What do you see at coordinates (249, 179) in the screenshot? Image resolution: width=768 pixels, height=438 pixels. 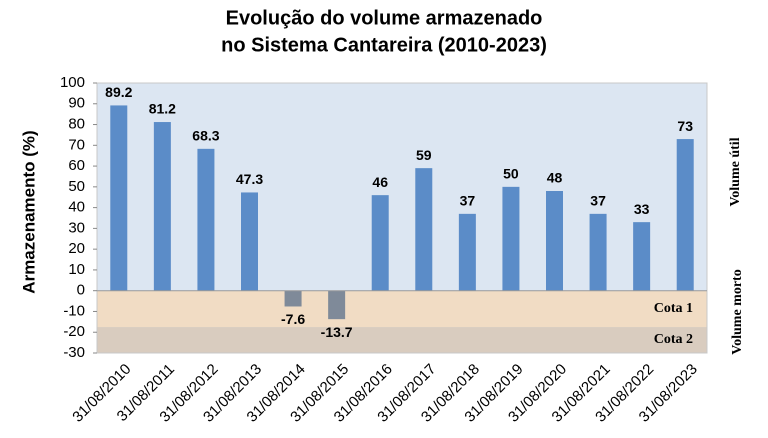 I see `value-label: 47.3` at bounding box center [249, 179].